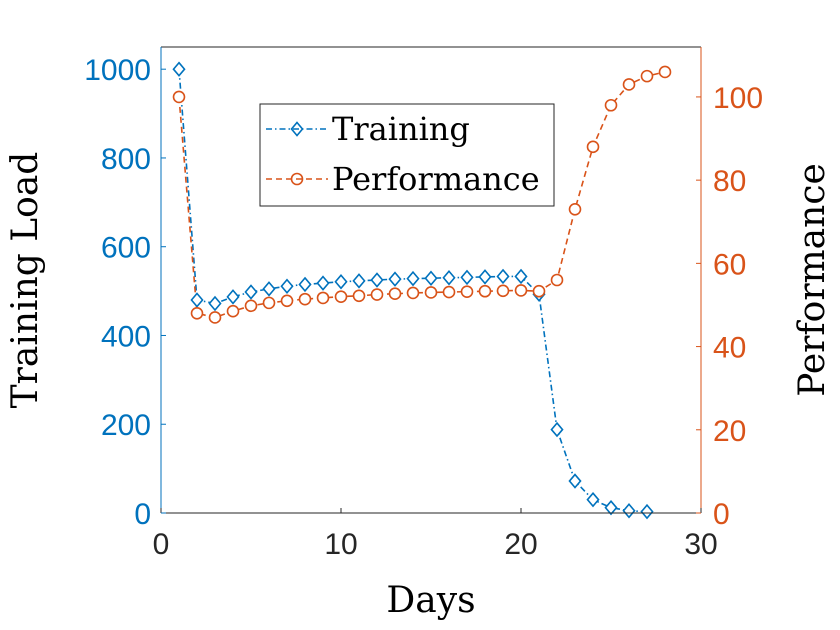 The height and width of the screenshot is (630, 840). What do you see at coordinates (161, 544) in the screenshot?
I see `x-tick-label: 0` at bounding box center [161, 544].